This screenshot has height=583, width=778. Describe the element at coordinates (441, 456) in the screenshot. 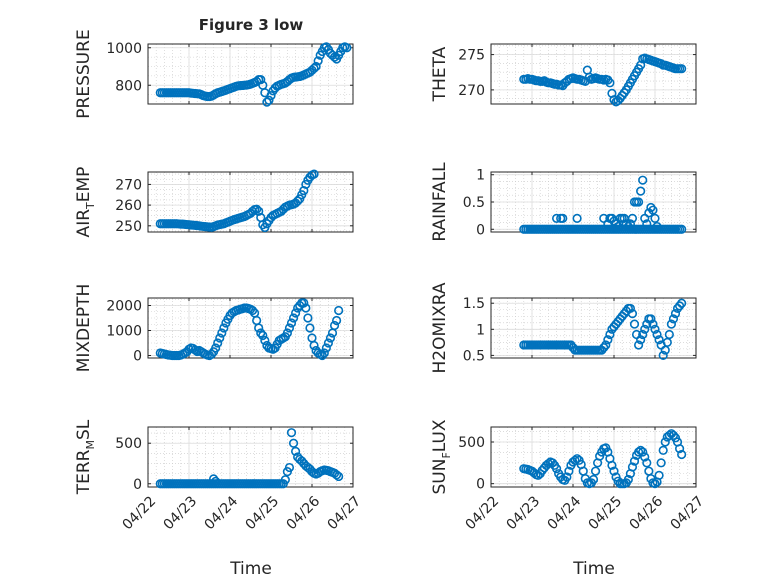

I see `y-axis-label: SUNFLUX` at that location.